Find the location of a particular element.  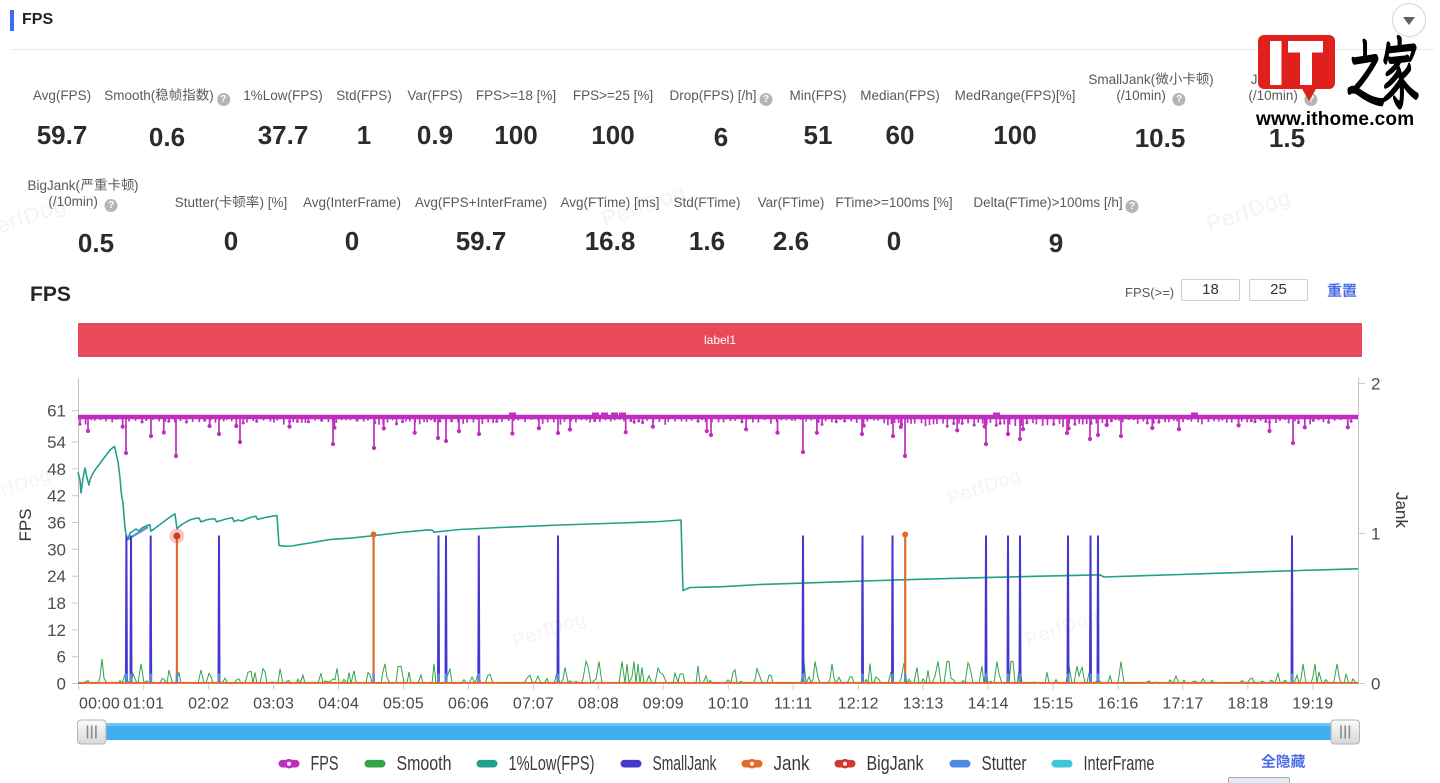

svg-text: 01:01 is located at coordinates (143, 704).